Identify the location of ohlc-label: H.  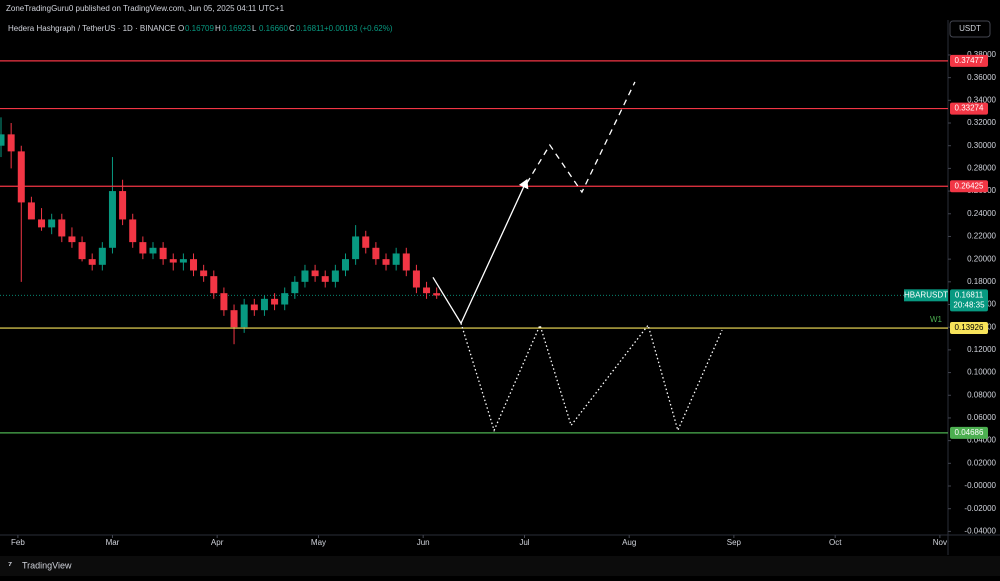
(218, 28).